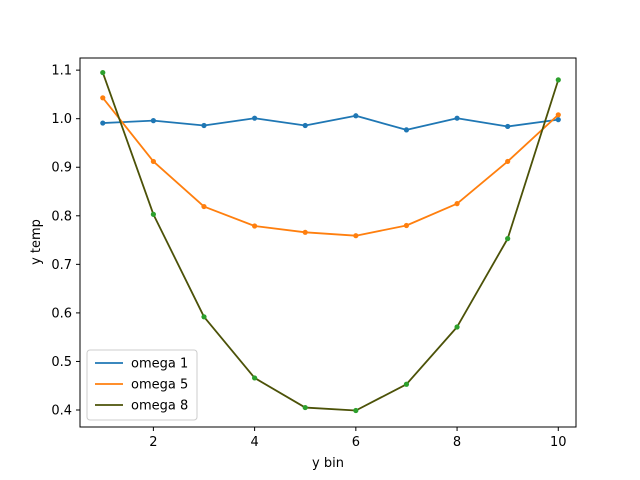 The image size is (640, 480). What do you see at coordinates (61, 216) in the screenshot?
I see `y-tick-label: 0.8` at bounding box center [61, 216].